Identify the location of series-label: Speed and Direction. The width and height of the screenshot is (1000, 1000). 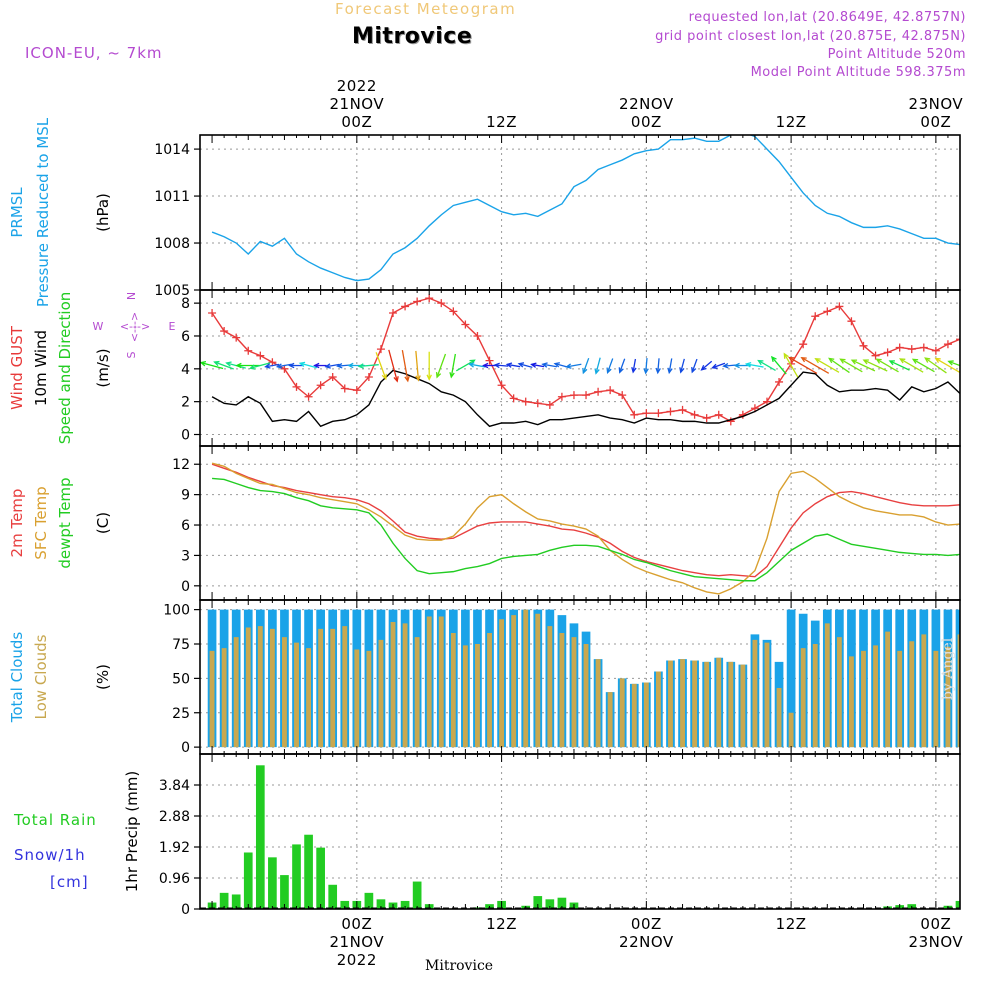
(65, 368).